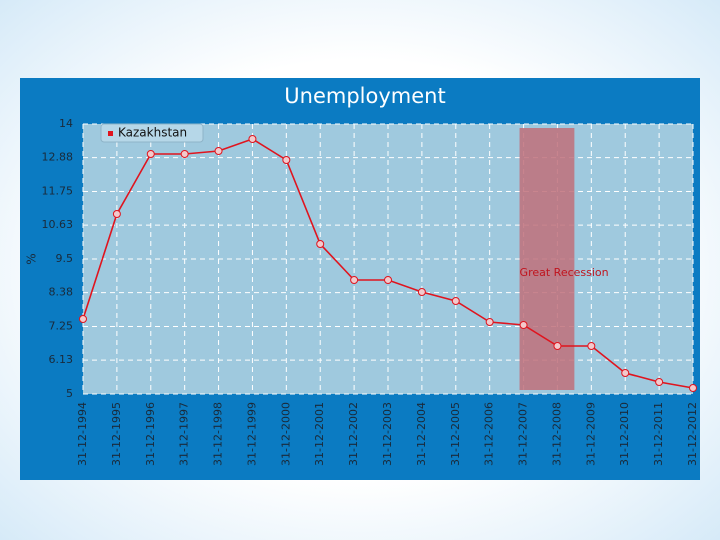 The height and width of the screenshot is (540, 720). I want to click on y-tick-label: 12.88, so click(58, 157).